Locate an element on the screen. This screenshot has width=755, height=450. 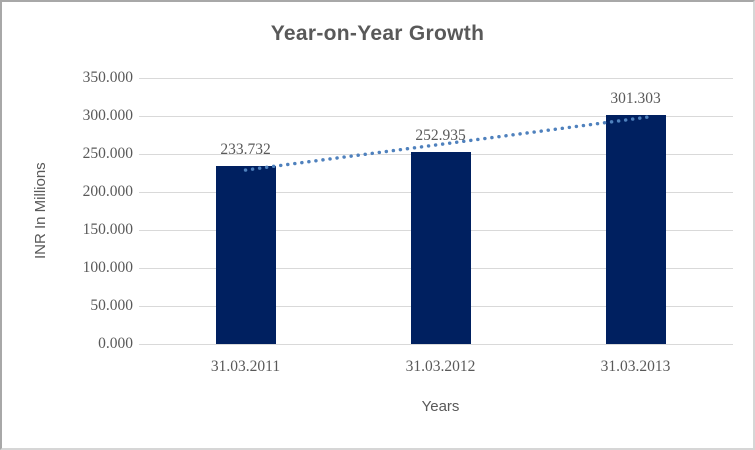
trendline is located at coordinates (448, 143).